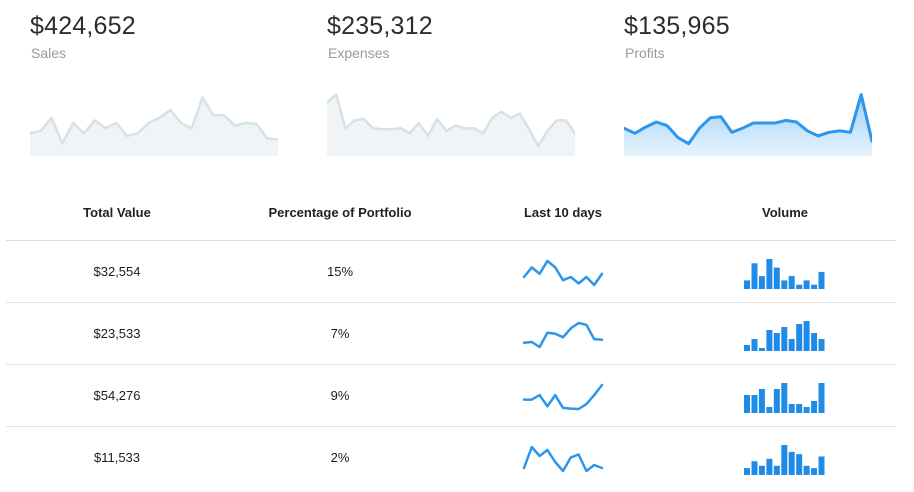  I want to click on kpi-label: Profits, so click(645, 53).